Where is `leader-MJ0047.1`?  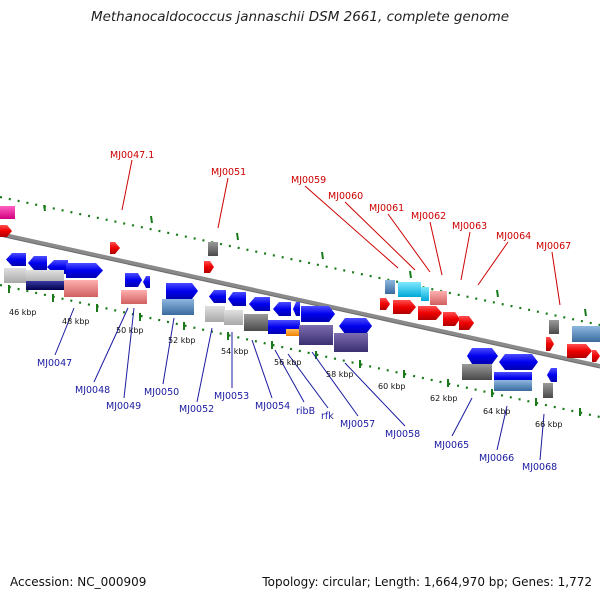
leader-MJ0047.1 is located at coordinates (127, 185).